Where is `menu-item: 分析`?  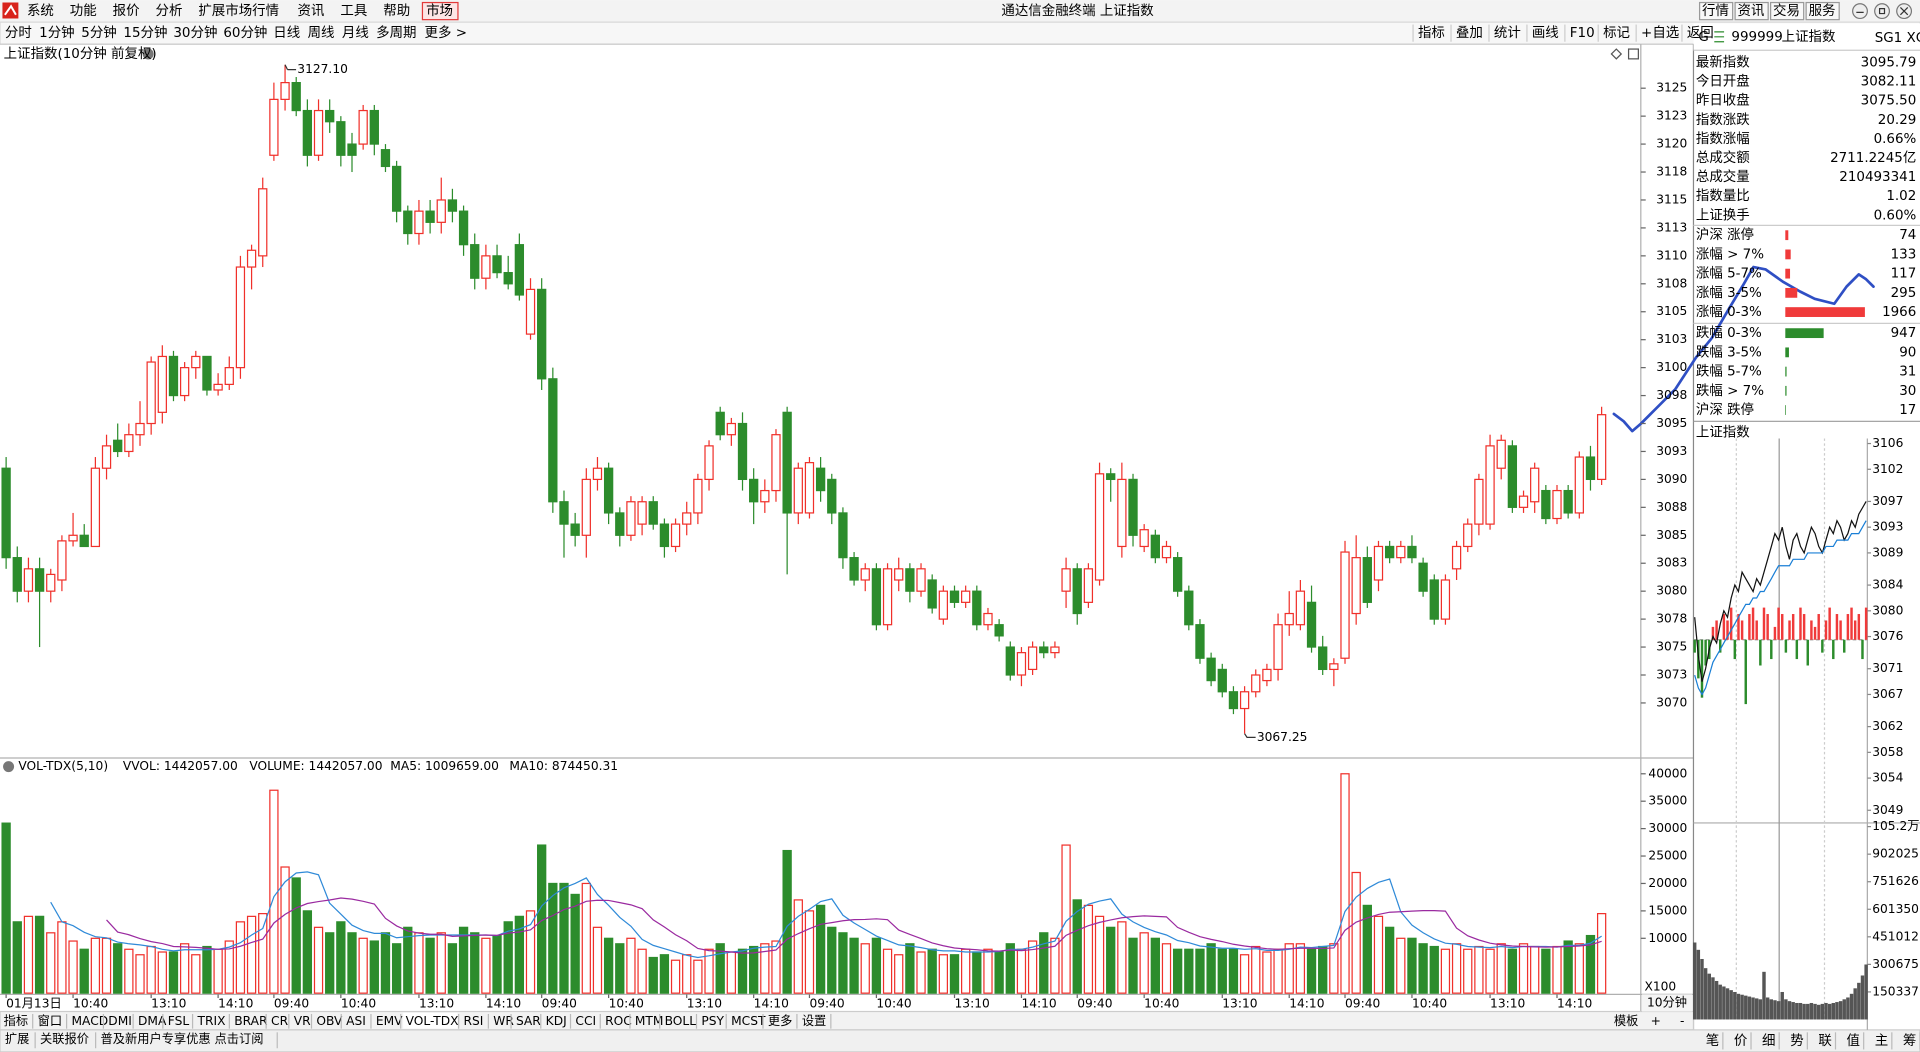
menu-item: 分析 is located at coordinates (169, 11).